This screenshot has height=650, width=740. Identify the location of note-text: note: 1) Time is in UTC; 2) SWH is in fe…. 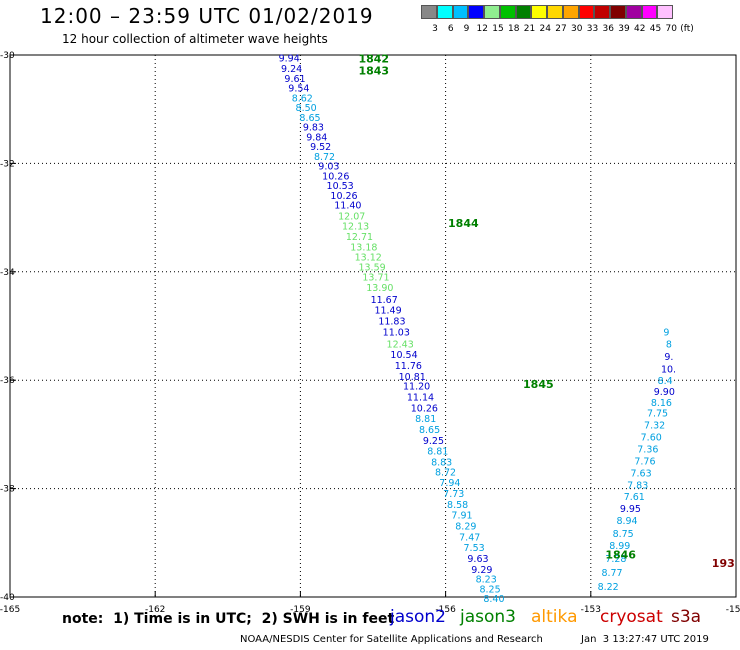
(228, 619).